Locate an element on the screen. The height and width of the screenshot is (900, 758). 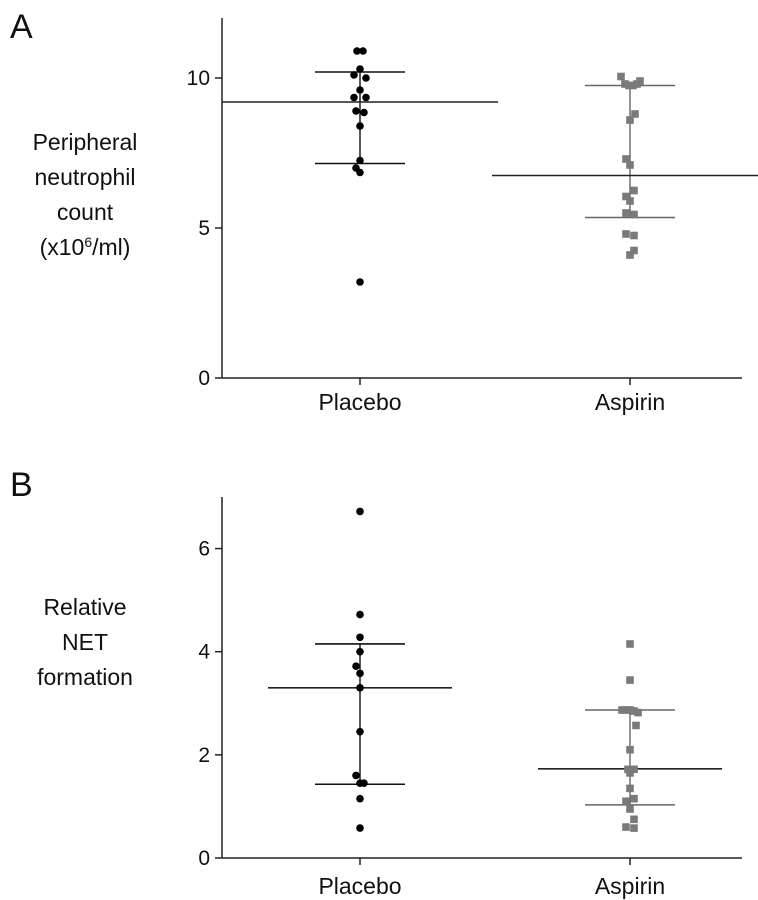
panel-a-ylabel-unit: (x106/ml) is located at coordinates (85, 247).